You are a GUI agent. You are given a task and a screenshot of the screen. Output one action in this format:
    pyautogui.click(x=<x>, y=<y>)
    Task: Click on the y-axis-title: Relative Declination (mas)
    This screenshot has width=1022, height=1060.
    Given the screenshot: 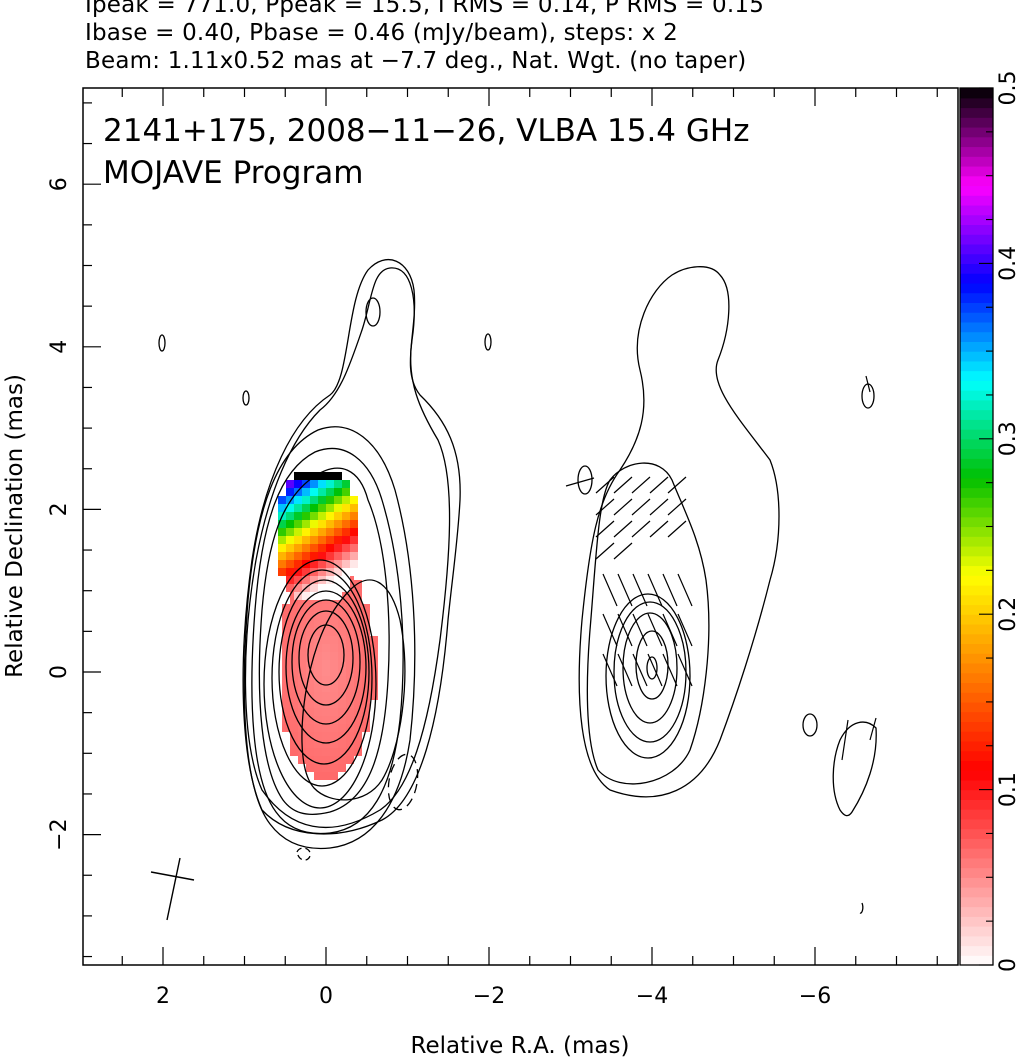 What is the action you would take?
    pyautogui.click(x=15, y=526)
    